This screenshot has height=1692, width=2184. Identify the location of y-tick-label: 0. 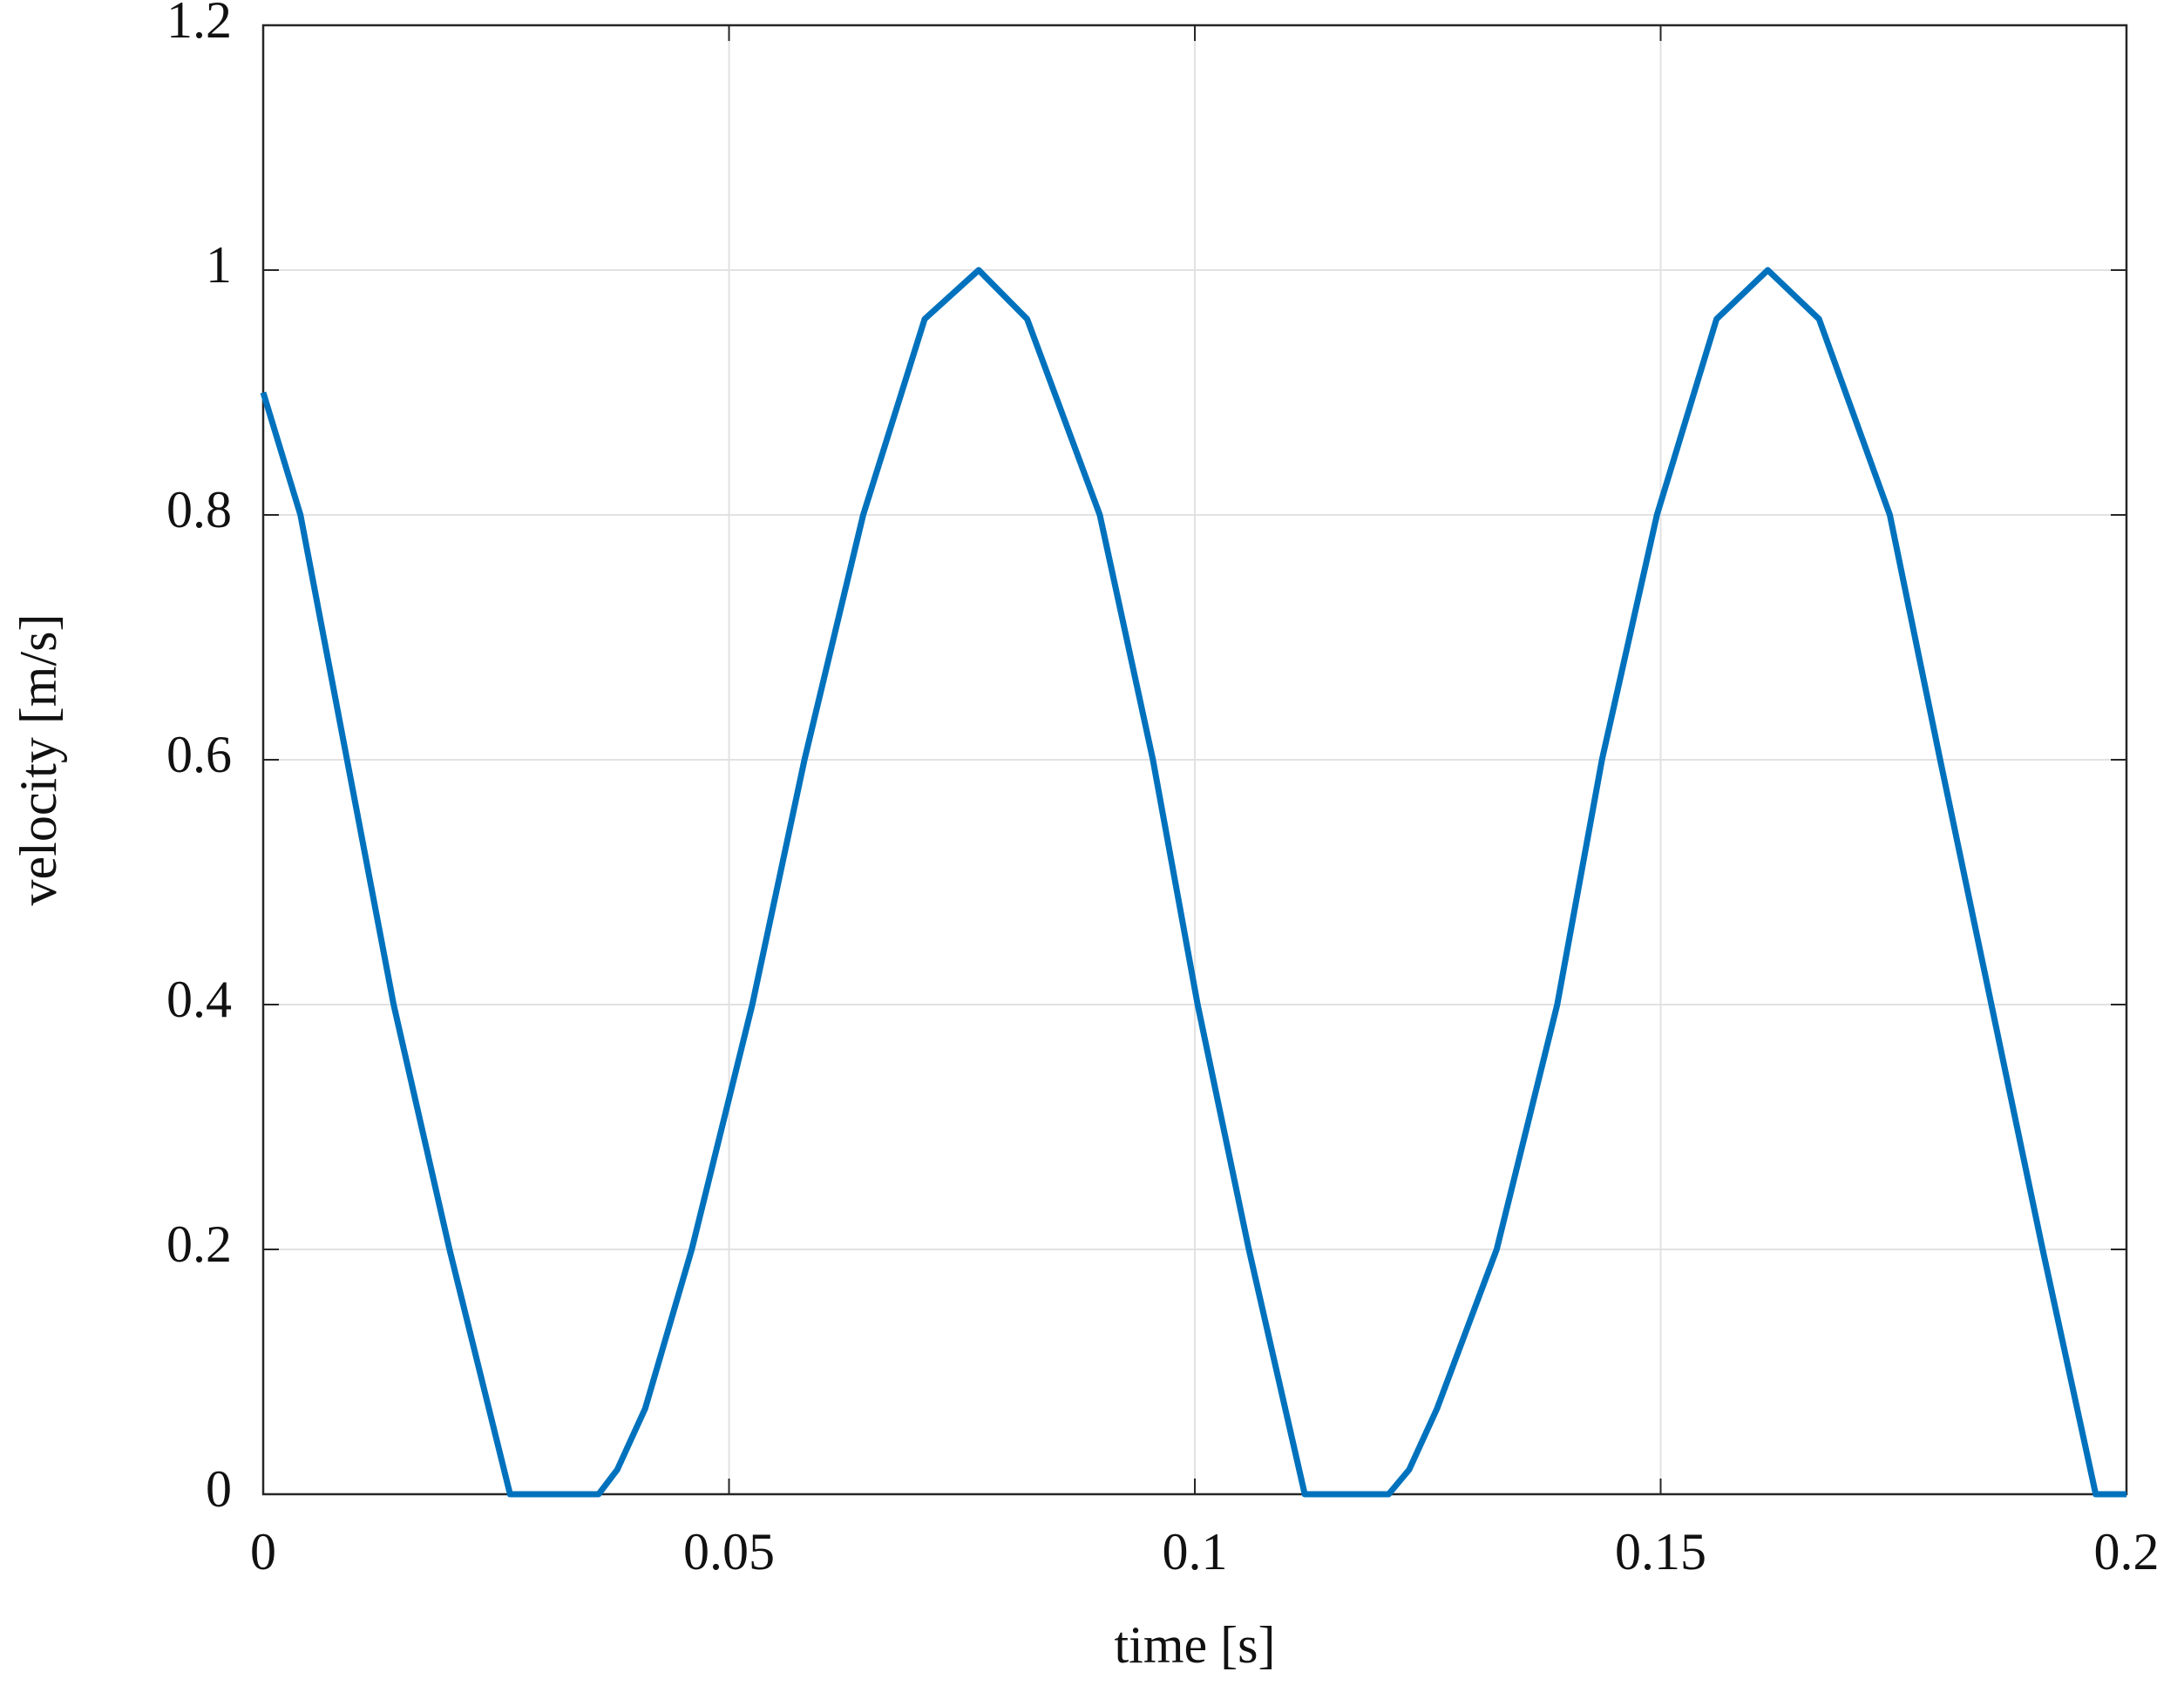
(219, 1489).